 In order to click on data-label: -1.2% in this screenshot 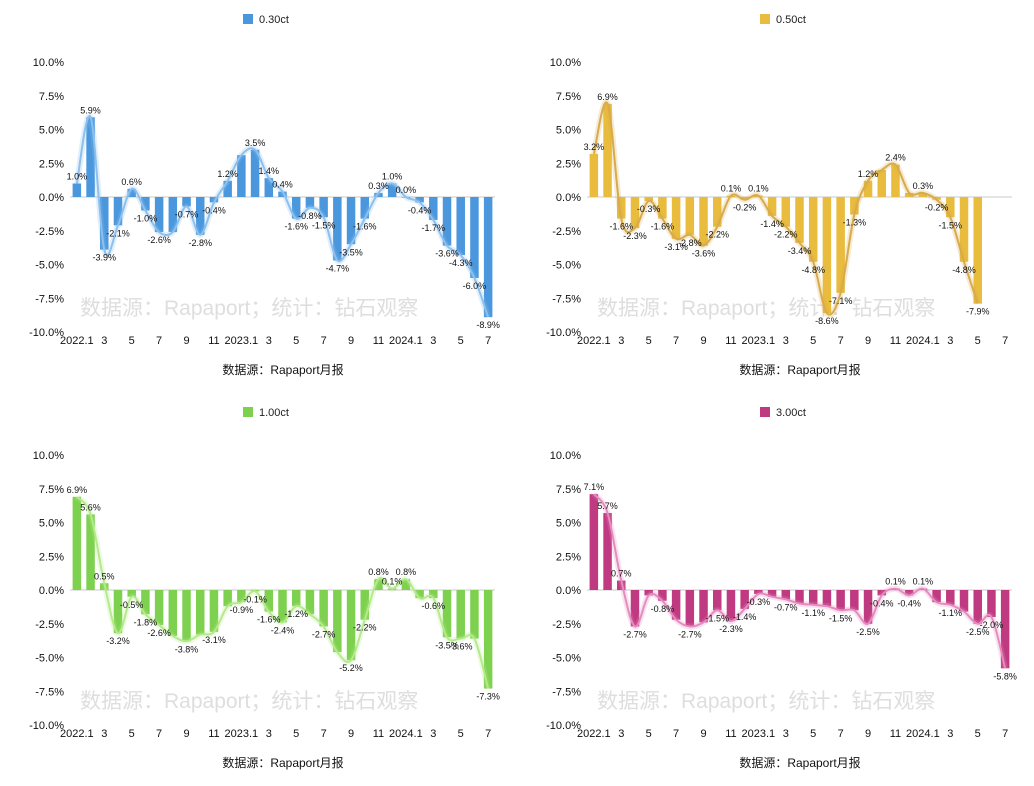, I will do `click(296, 614)`.